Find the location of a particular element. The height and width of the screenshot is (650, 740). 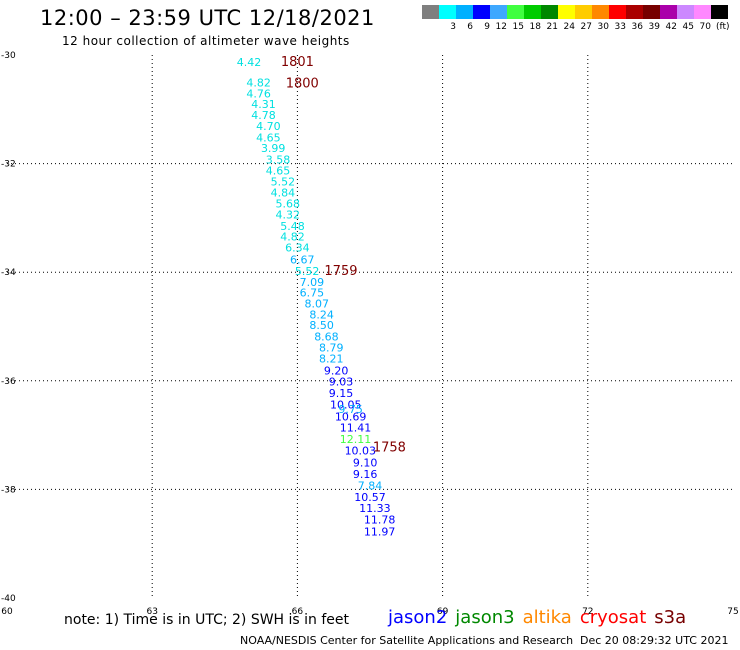

color-legend-labels: 3 6 9 12 15 18 21 24 27 30 33 36 39 42 45 70 is located at coordinates (575, 27).